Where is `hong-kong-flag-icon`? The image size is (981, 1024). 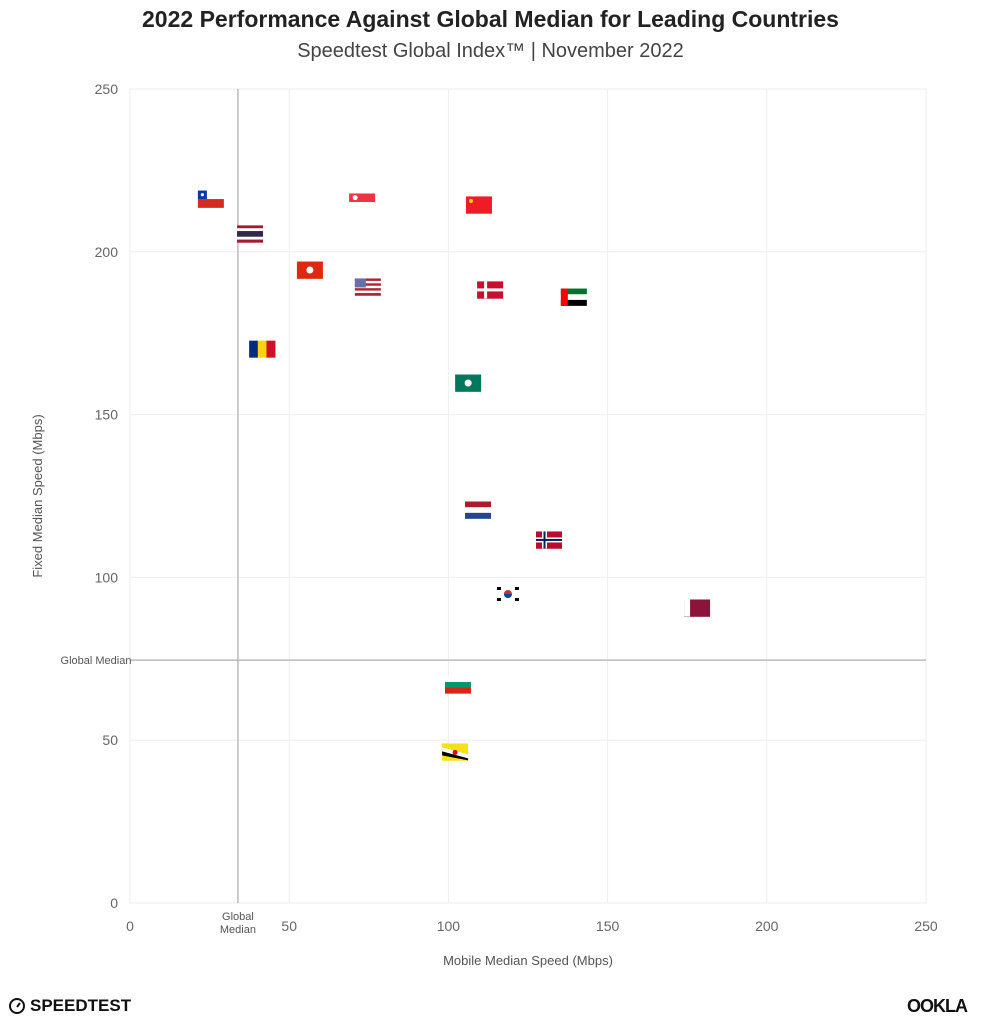
hong-kong-flag-icon is located at coordinates (309, 270).